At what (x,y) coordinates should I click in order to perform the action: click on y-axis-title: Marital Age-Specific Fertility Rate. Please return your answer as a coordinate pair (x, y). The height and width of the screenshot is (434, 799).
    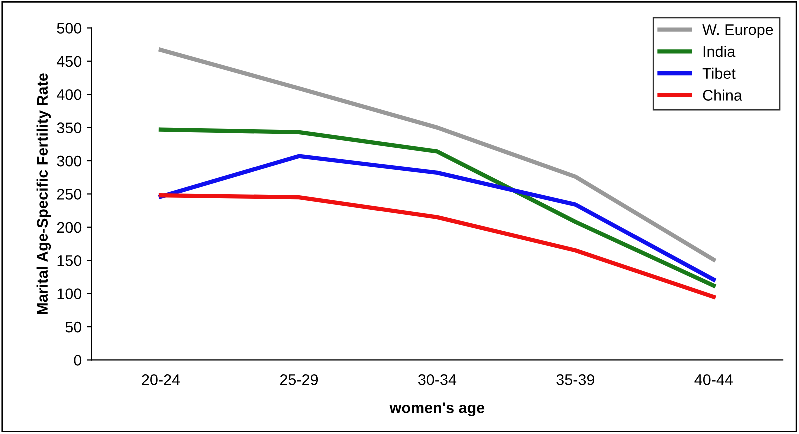
    Looking at the image, I should click on (44, 194).